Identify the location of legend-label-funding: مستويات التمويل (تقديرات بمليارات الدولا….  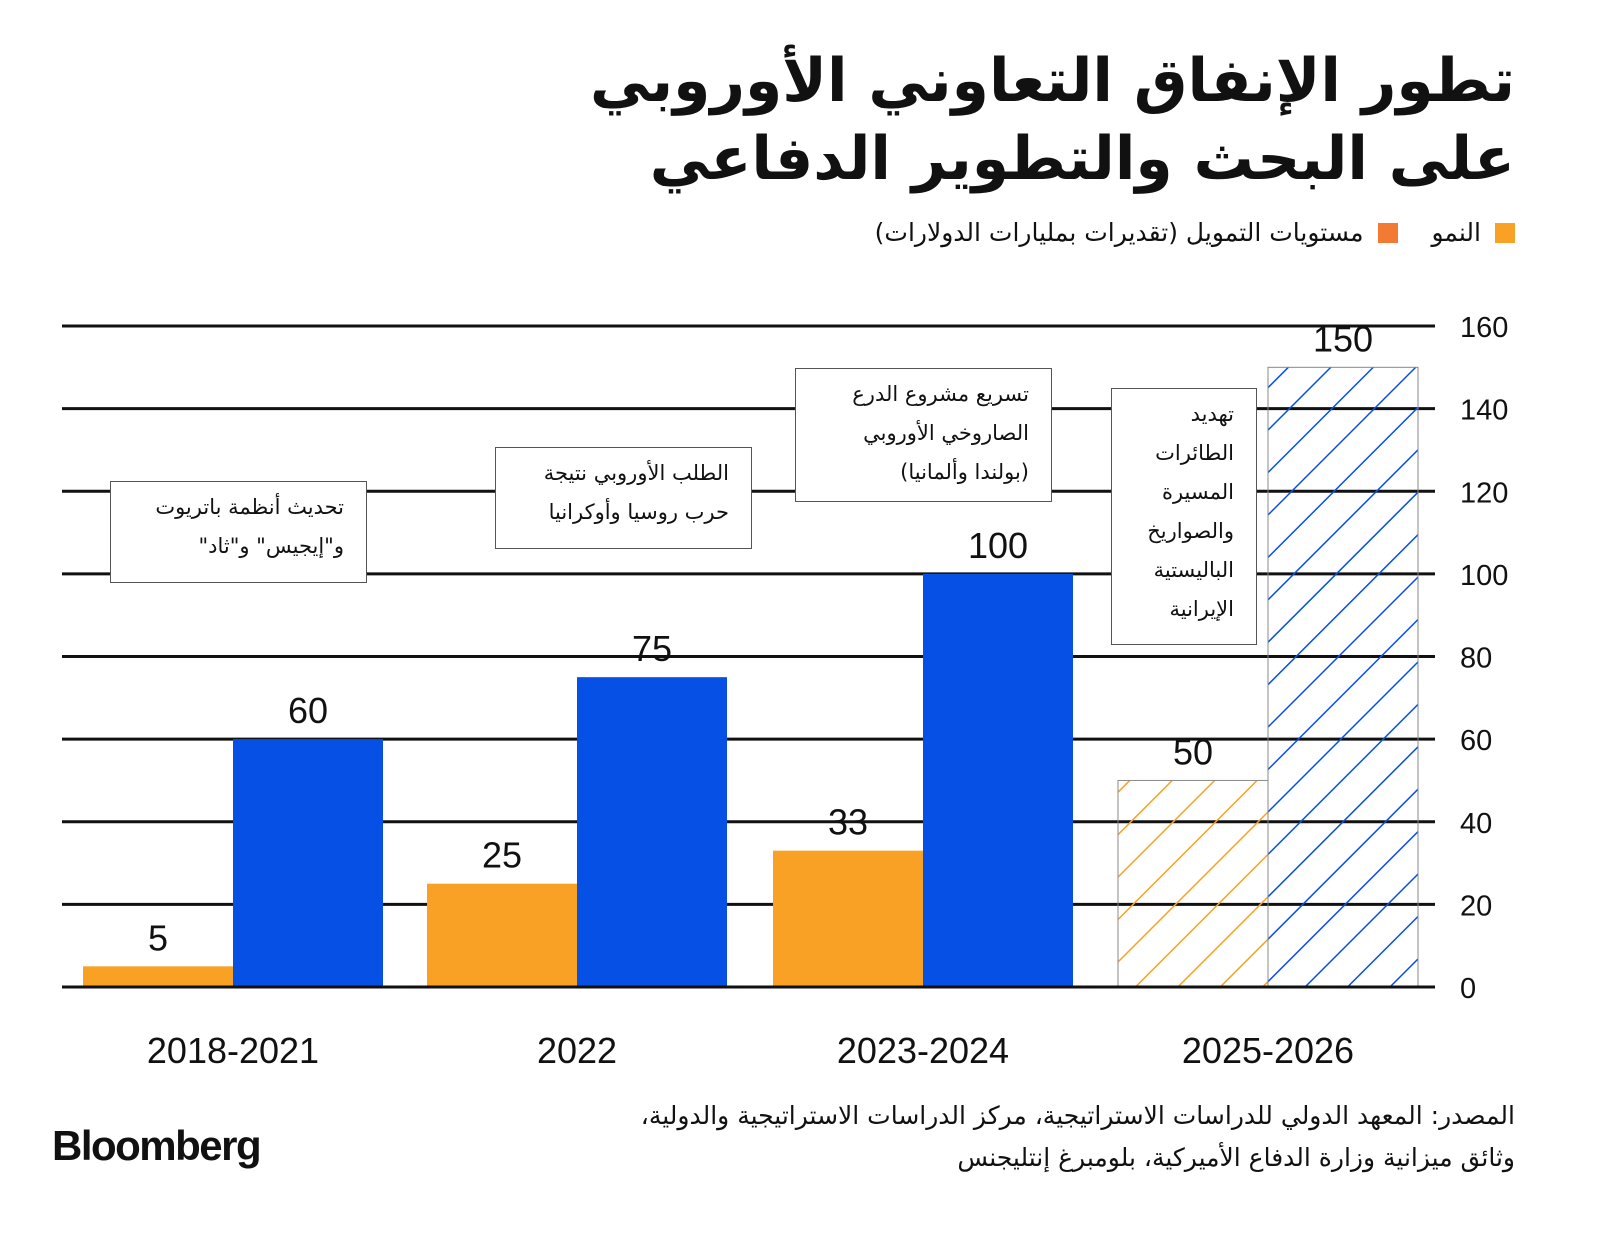
(1119, 232).